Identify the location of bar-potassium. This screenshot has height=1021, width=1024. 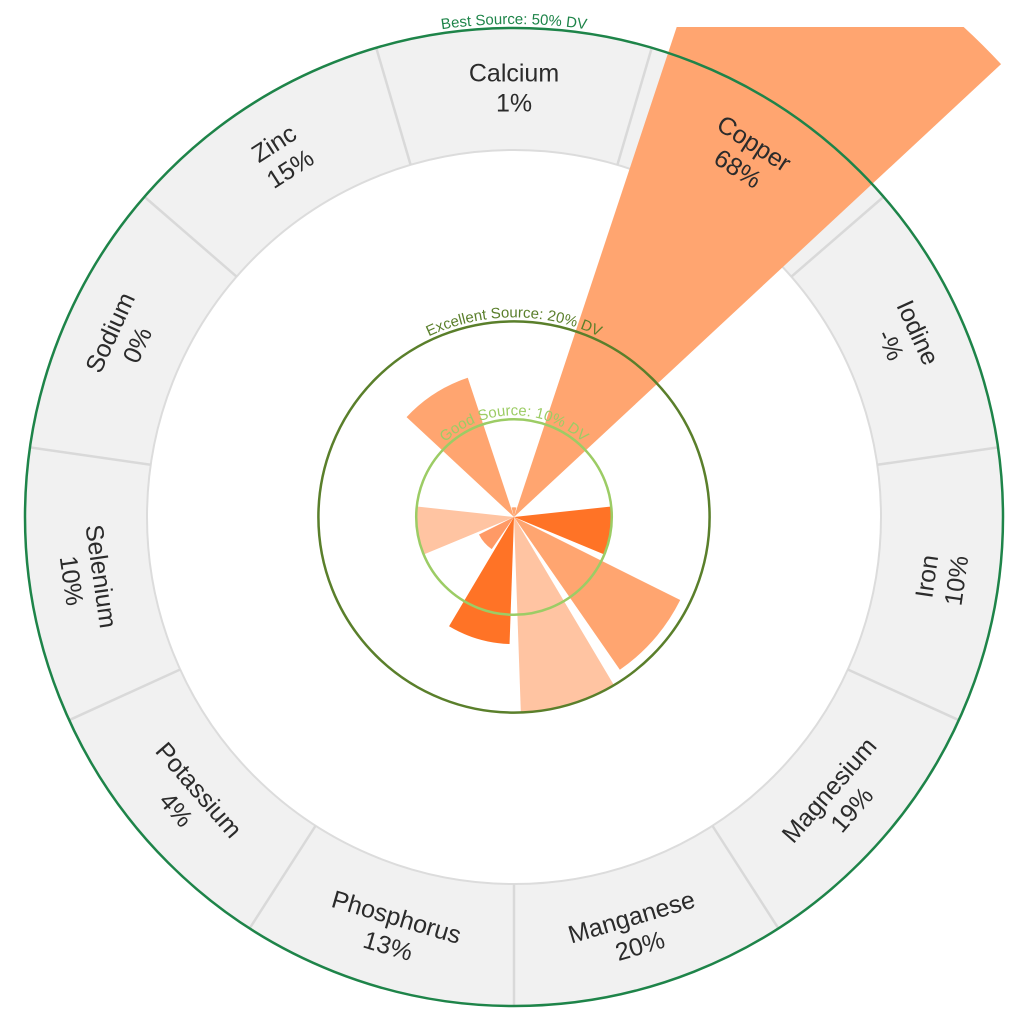
(496, 533).